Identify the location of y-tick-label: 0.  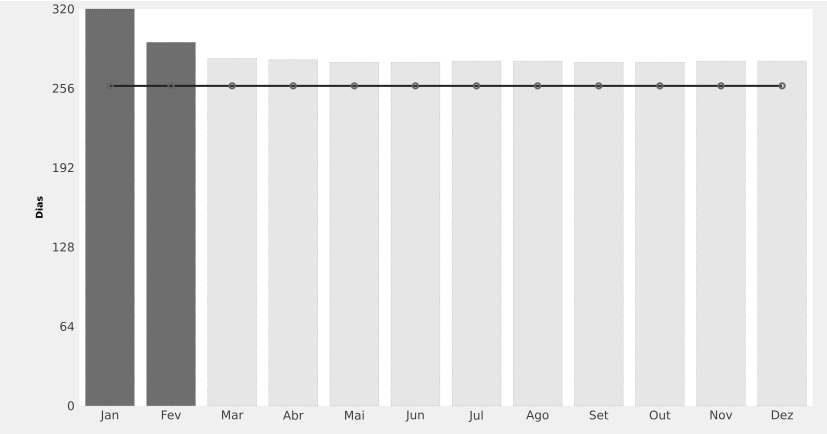
(71, 405).